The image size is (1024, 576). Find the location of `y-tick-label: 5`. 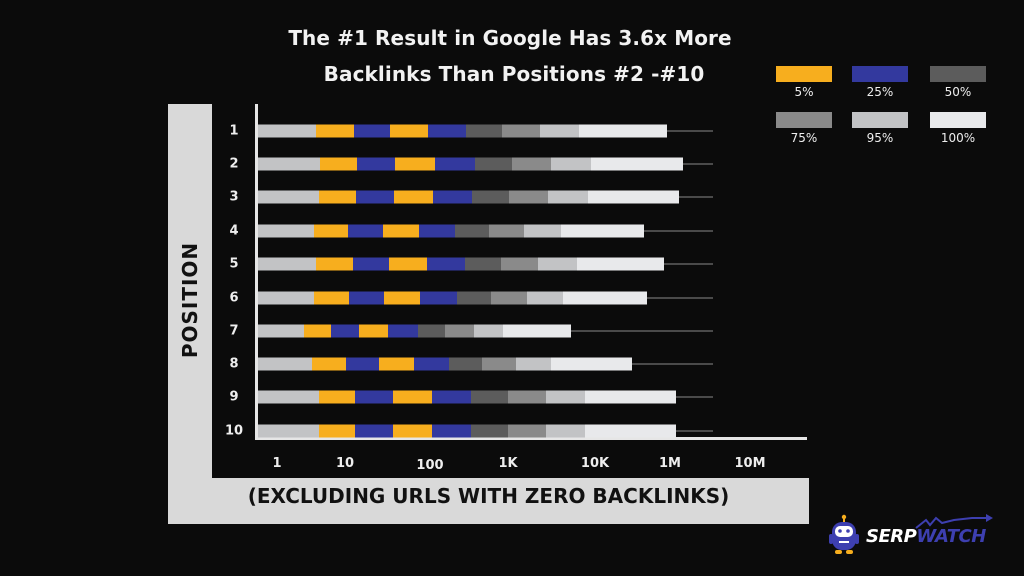

y-tick-label: 5 is located at coordinates (234, 264).